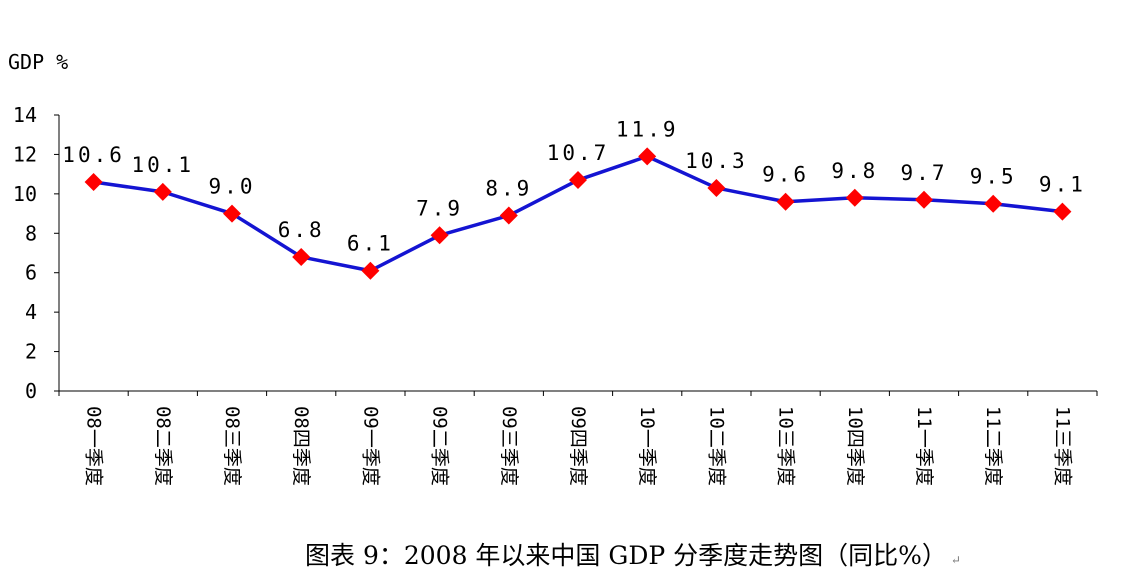  I want to click on data-label: 9.5, so click(993, 177).